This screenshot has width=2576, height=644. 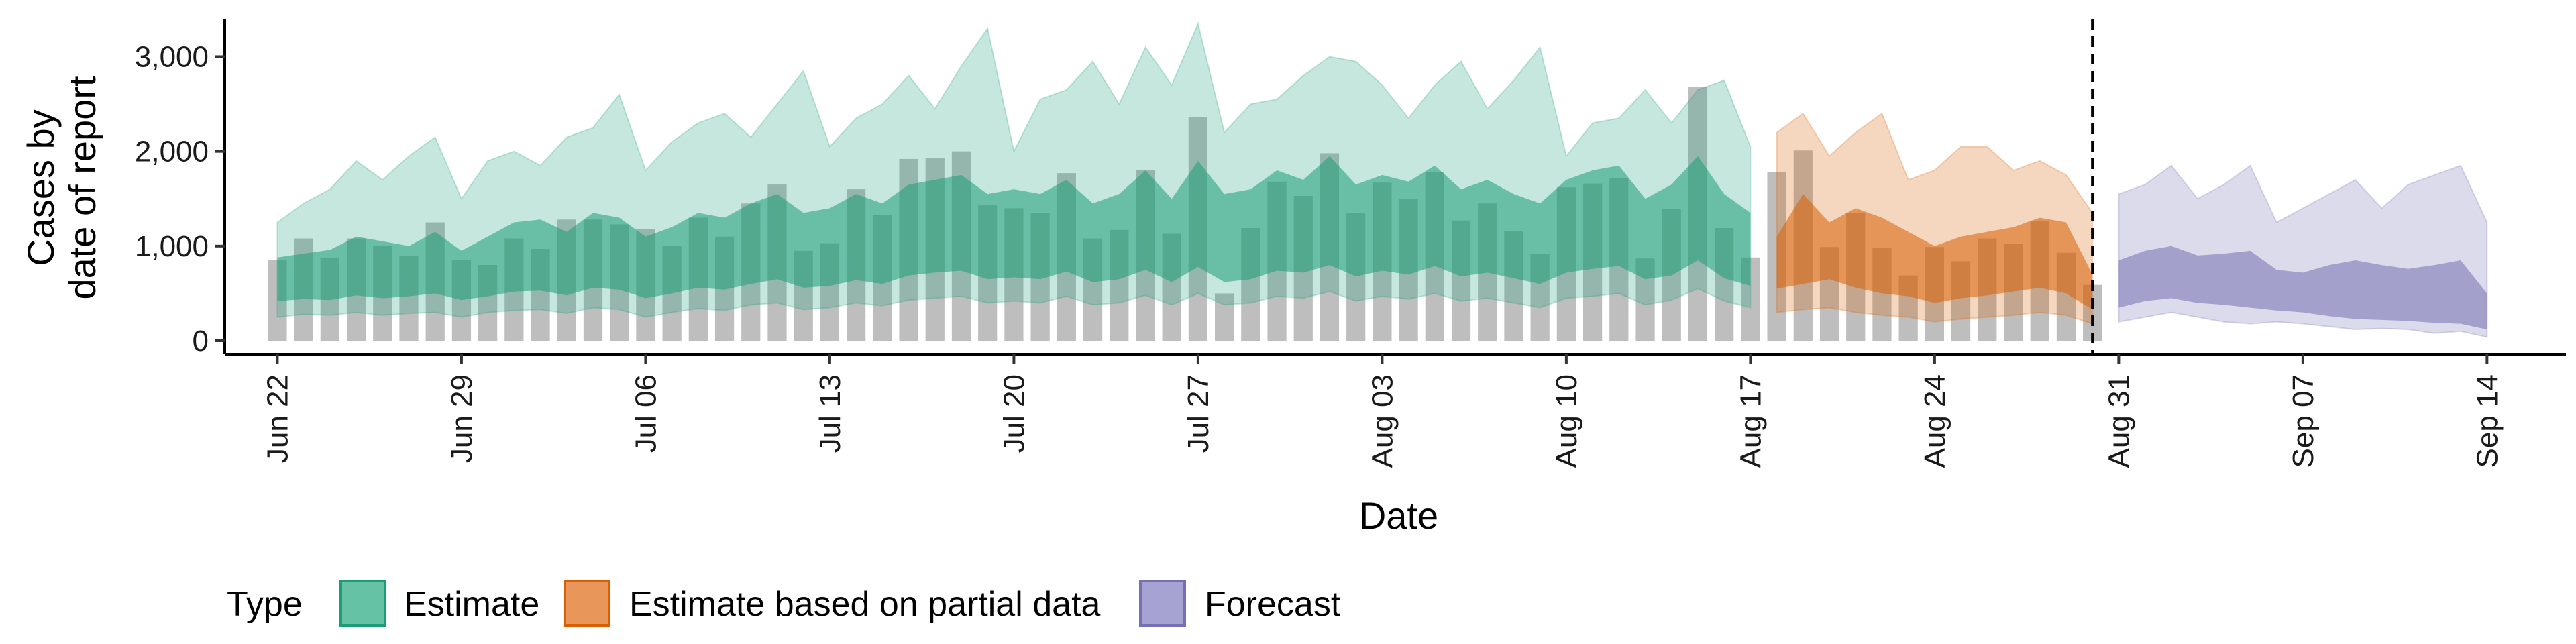 I want to click on x-tick-label: Jul 06, so click(x=645, y=413).